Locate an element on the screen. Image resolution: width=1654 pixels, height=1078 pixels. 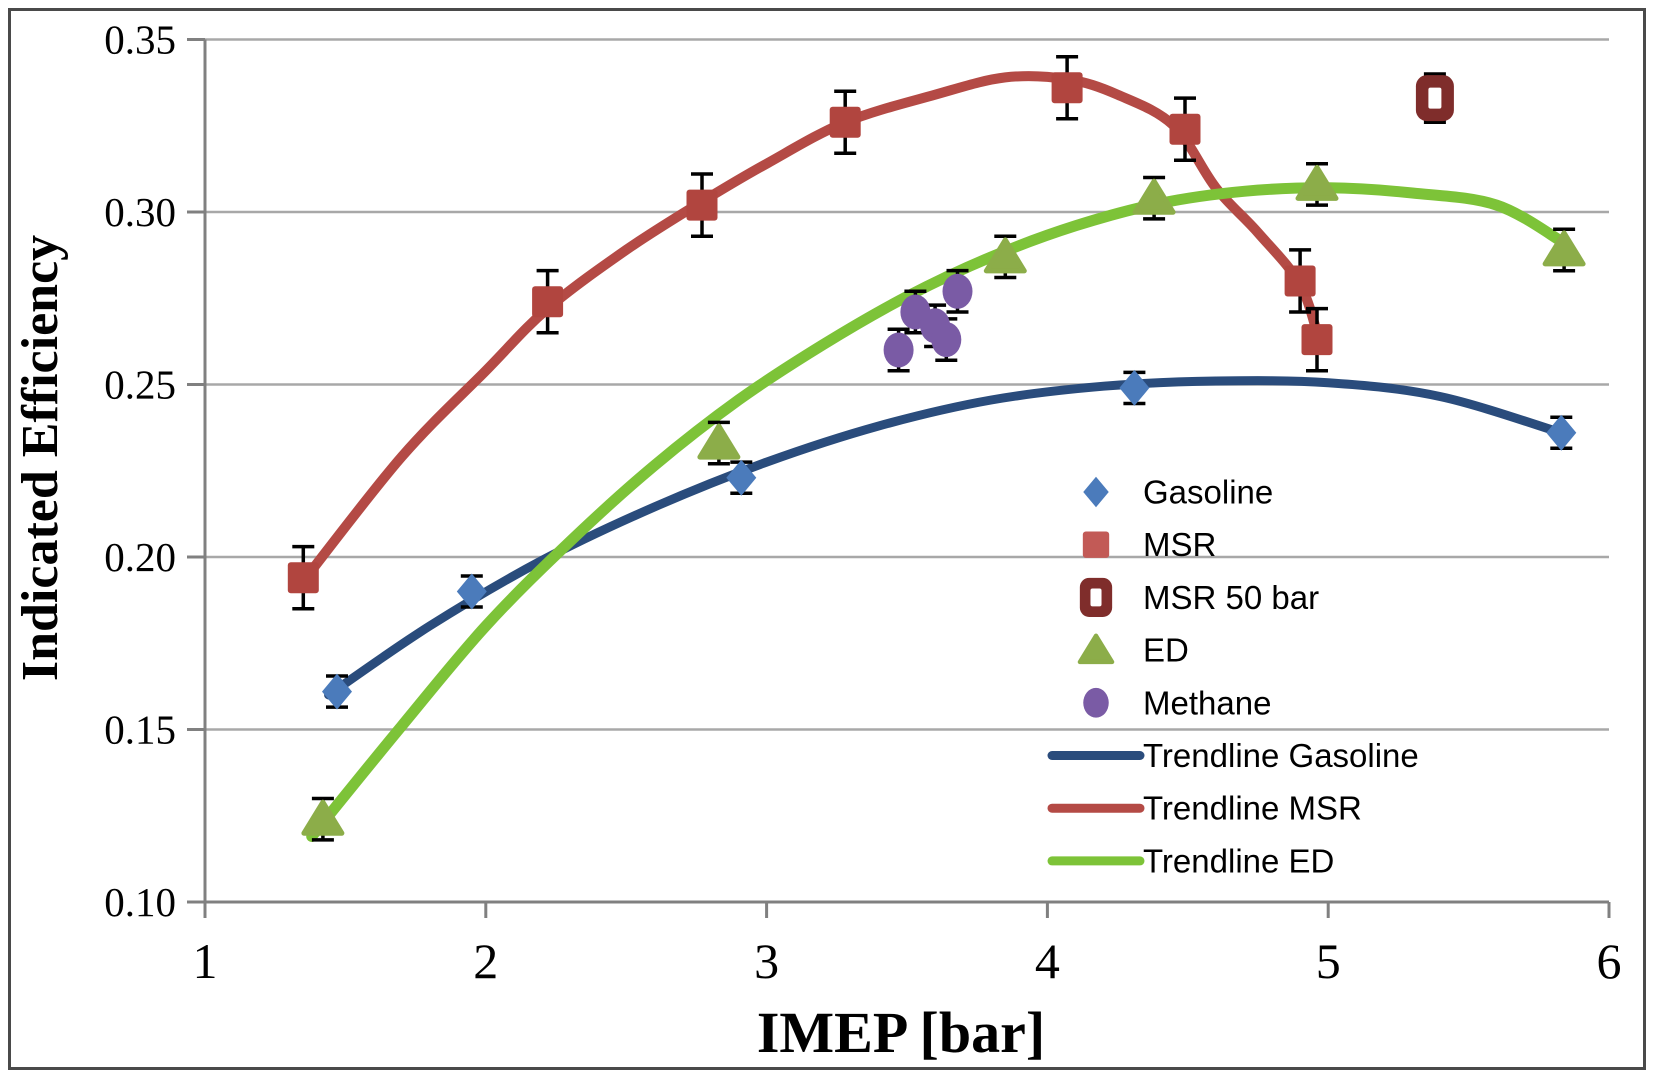
y-tick-label: 0.15 is located at coordinates (140, 730).